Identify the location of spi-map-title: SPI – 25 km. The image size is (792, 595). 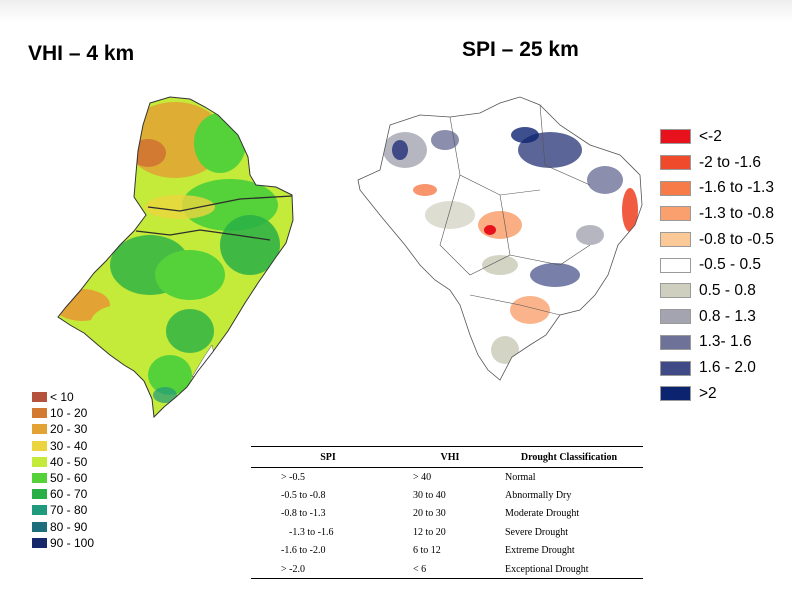
(520, 49).